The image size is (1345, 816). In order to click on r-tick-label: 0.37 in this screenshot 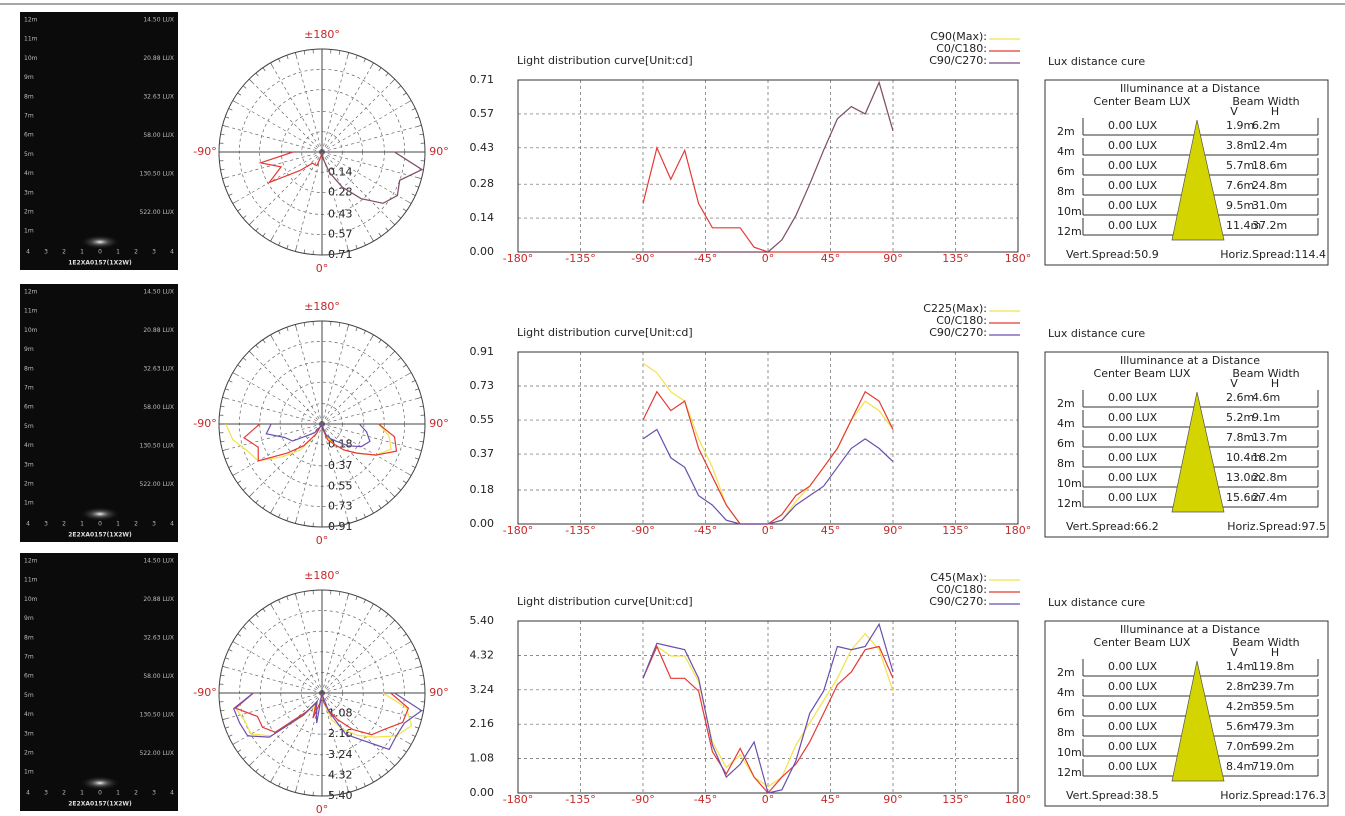, I will do `click(340, 465)`.